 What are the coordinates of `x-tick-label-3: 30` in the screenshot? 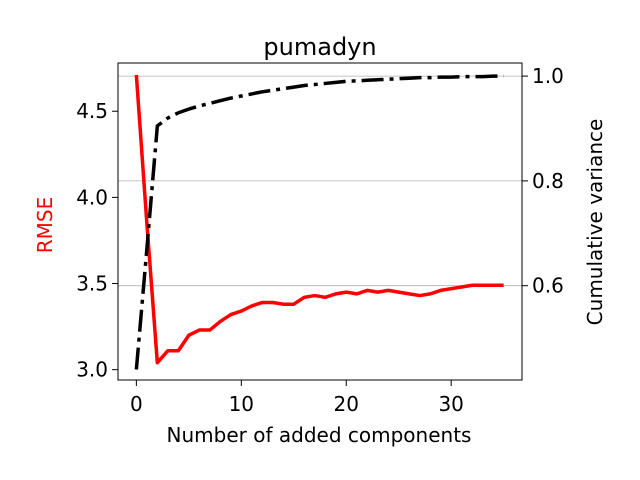 It's located at (450, 404).